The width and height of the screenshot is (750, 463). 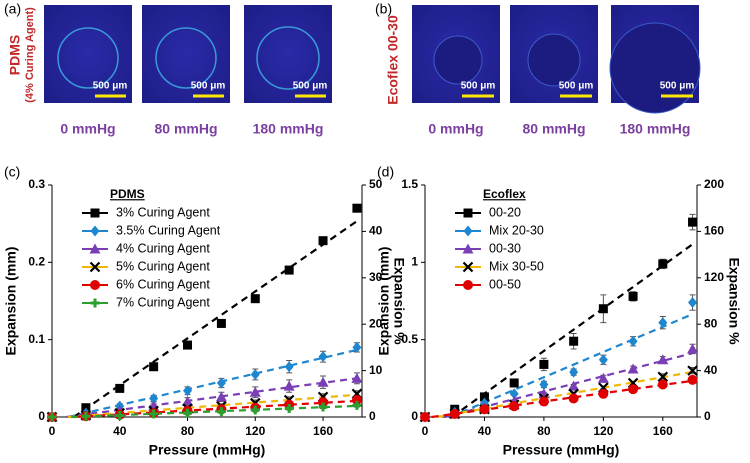 I want to click on sample-name: Ecoflex 00-30, so click(x=393, y=60).